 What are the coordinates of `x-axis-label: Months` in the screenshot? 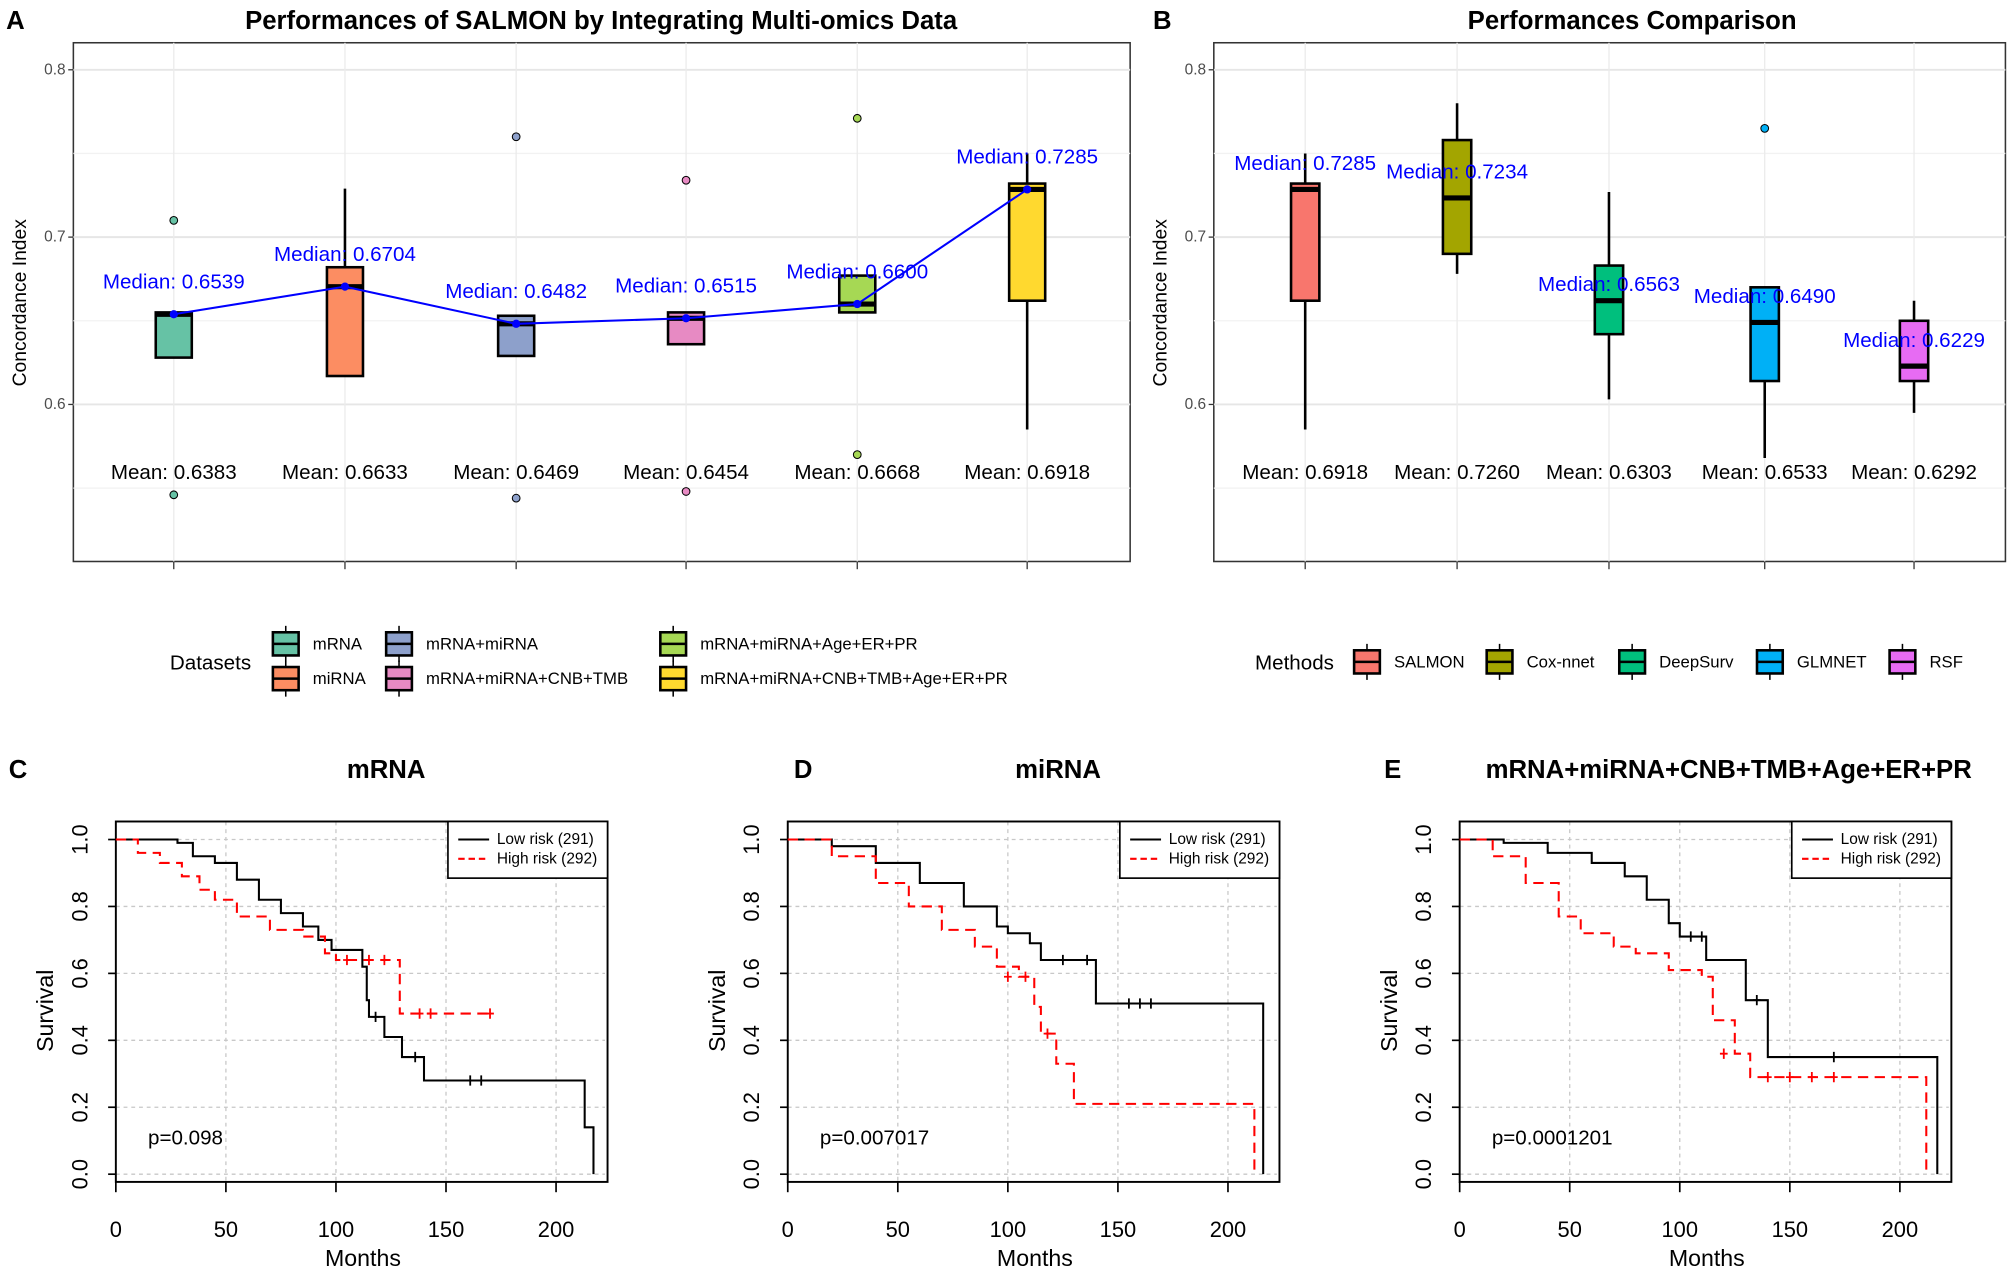 It's located at (363, 1258).